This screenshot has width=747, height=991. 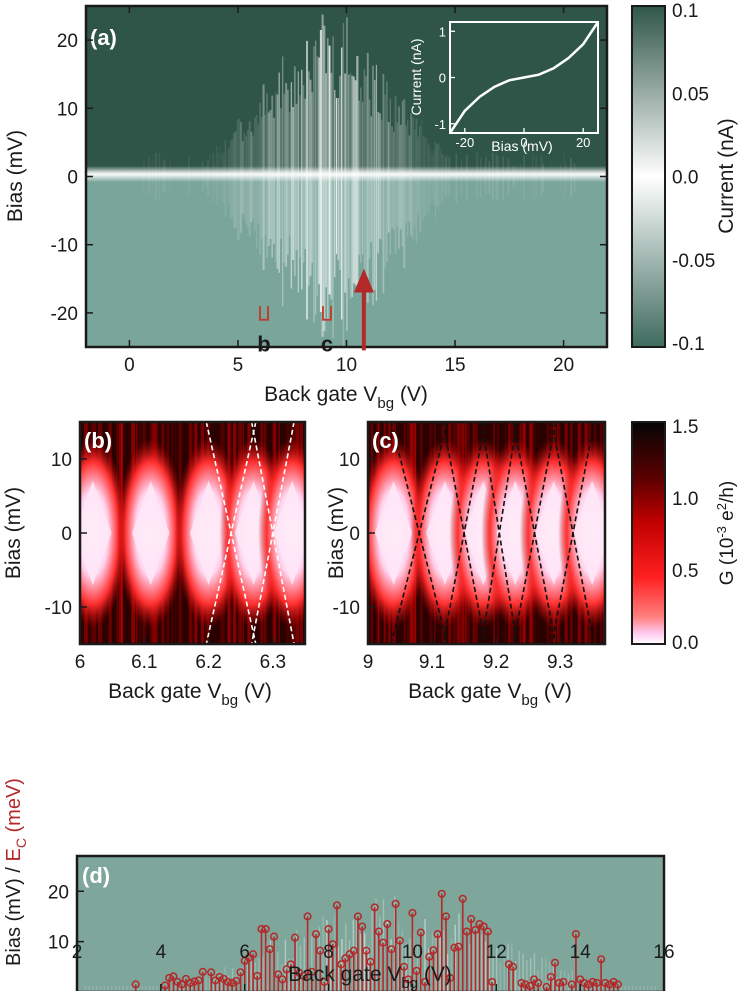 I want to click on panel-b-heatmap, so click(x=192, y=533).